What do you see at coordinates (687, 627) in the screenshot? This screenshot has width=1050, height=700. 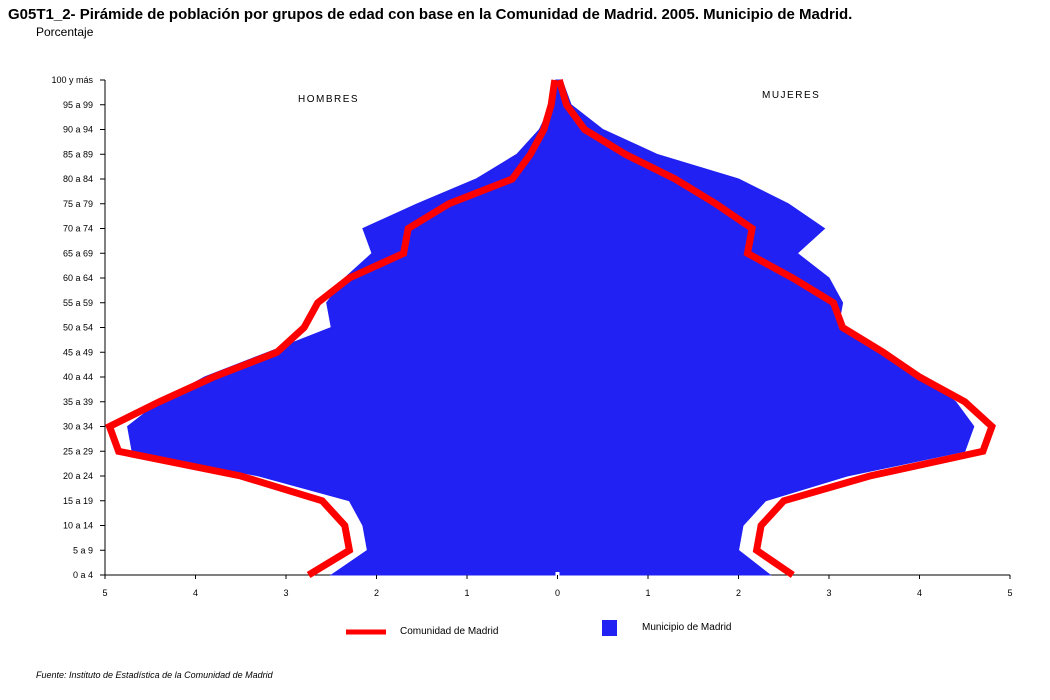 I see `legend-municipio-label: Municipio de Madrid` at bounding box center [687, 627].